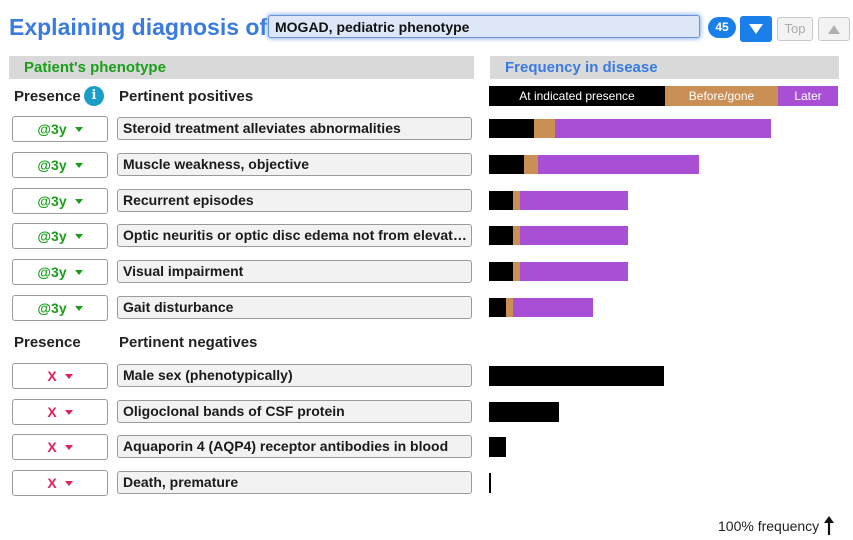 The image size is (853, 540). I want to click on triangle-up-icon, so click(834, 29).